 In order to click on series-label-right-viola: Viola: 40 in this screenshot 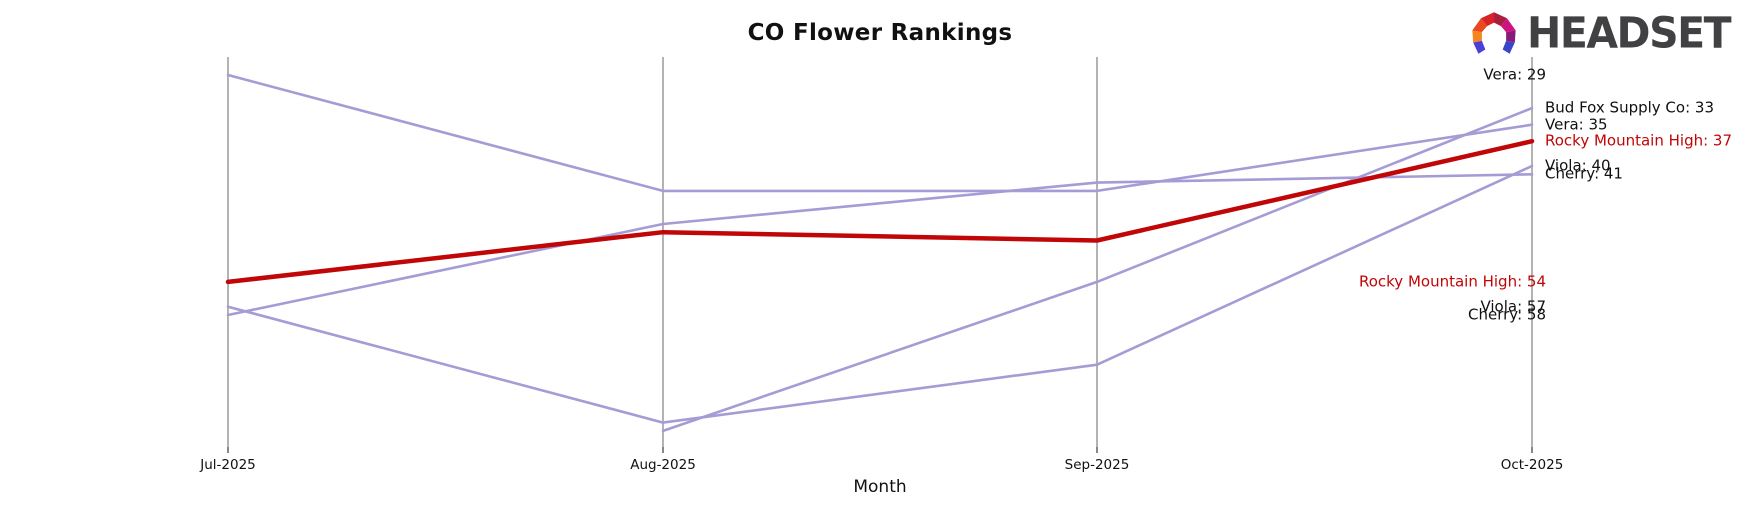, I will do `click(1578, 165)`.